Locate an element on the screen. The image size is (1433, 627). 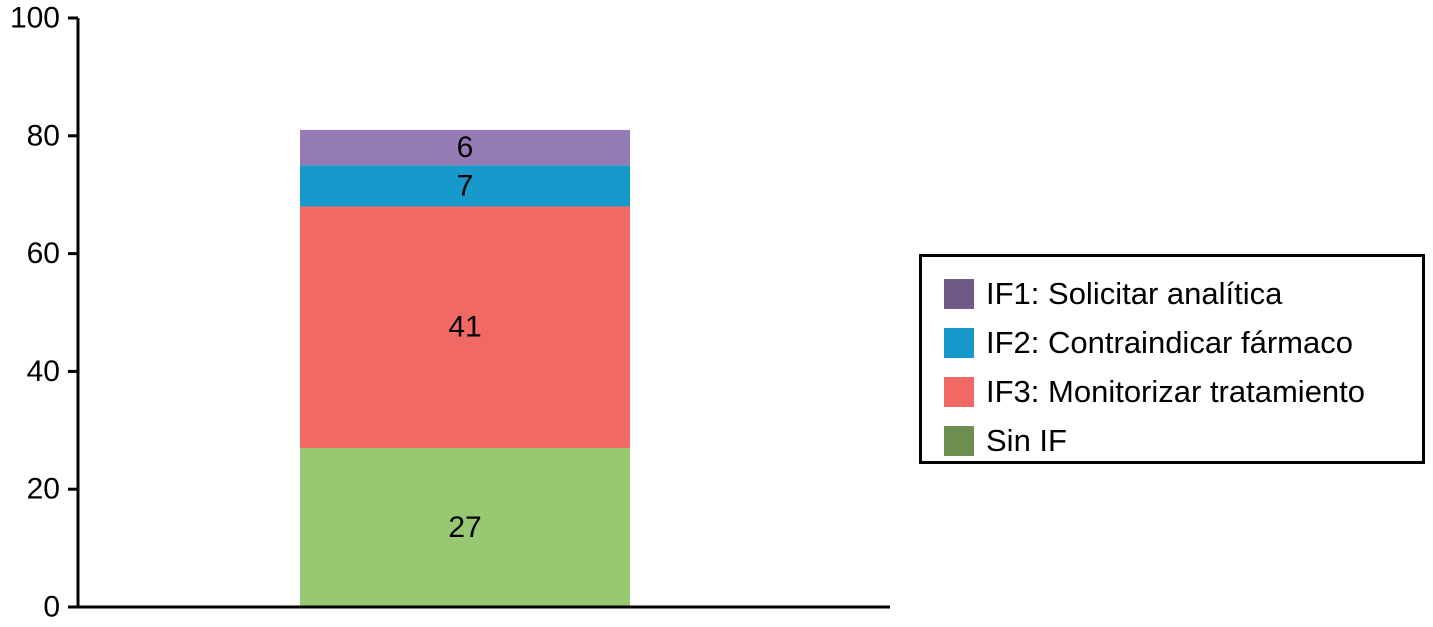
data-label: 6 is located at coordinates (465, 147).